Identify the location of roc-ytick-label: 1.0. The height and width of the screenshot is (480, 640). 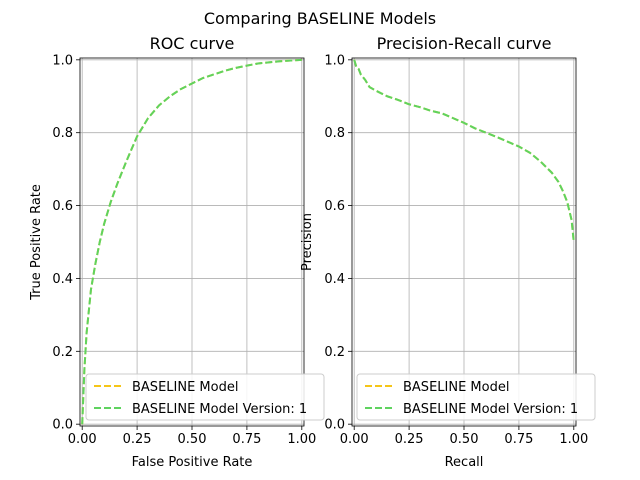
(62, 60).